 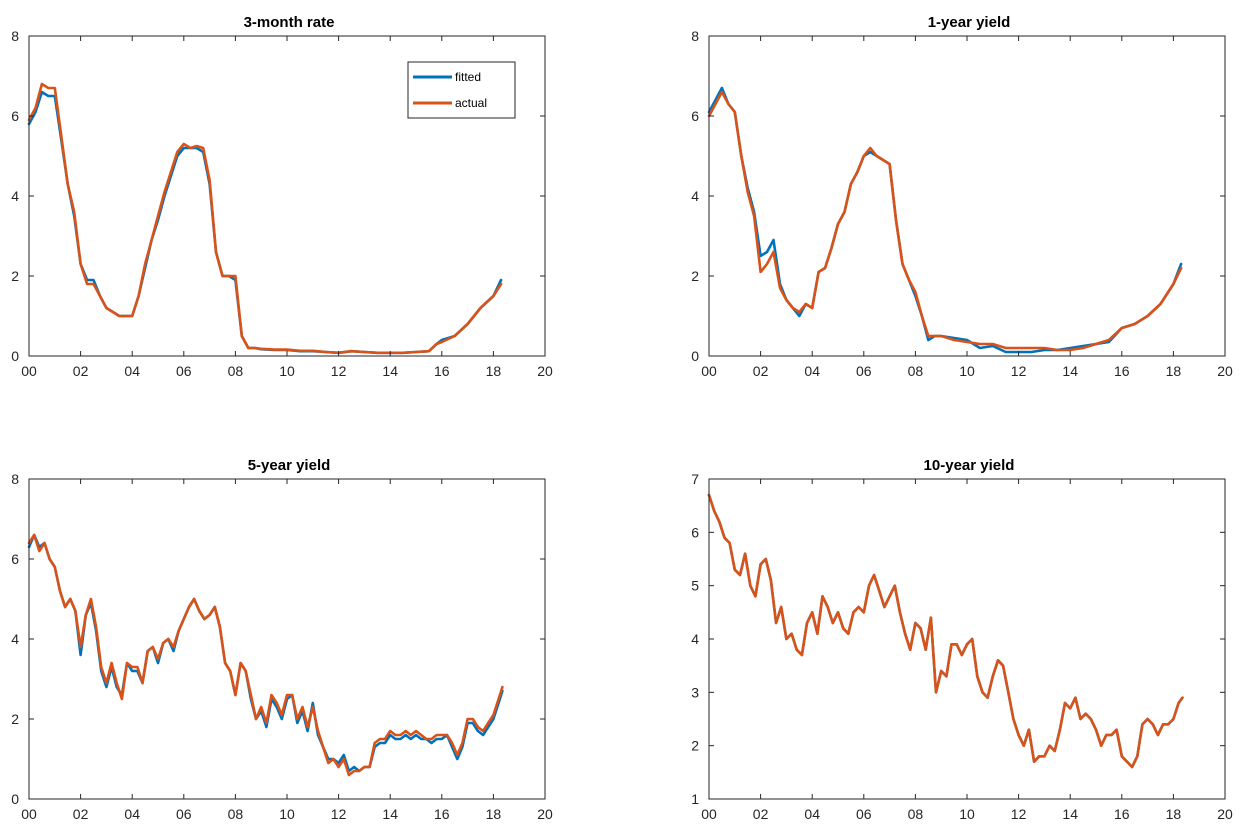 What do you see at coordinates (289, 465) in the screenshot?
I see `panel-title: 5-year yield` at bounding box center [289, 465].